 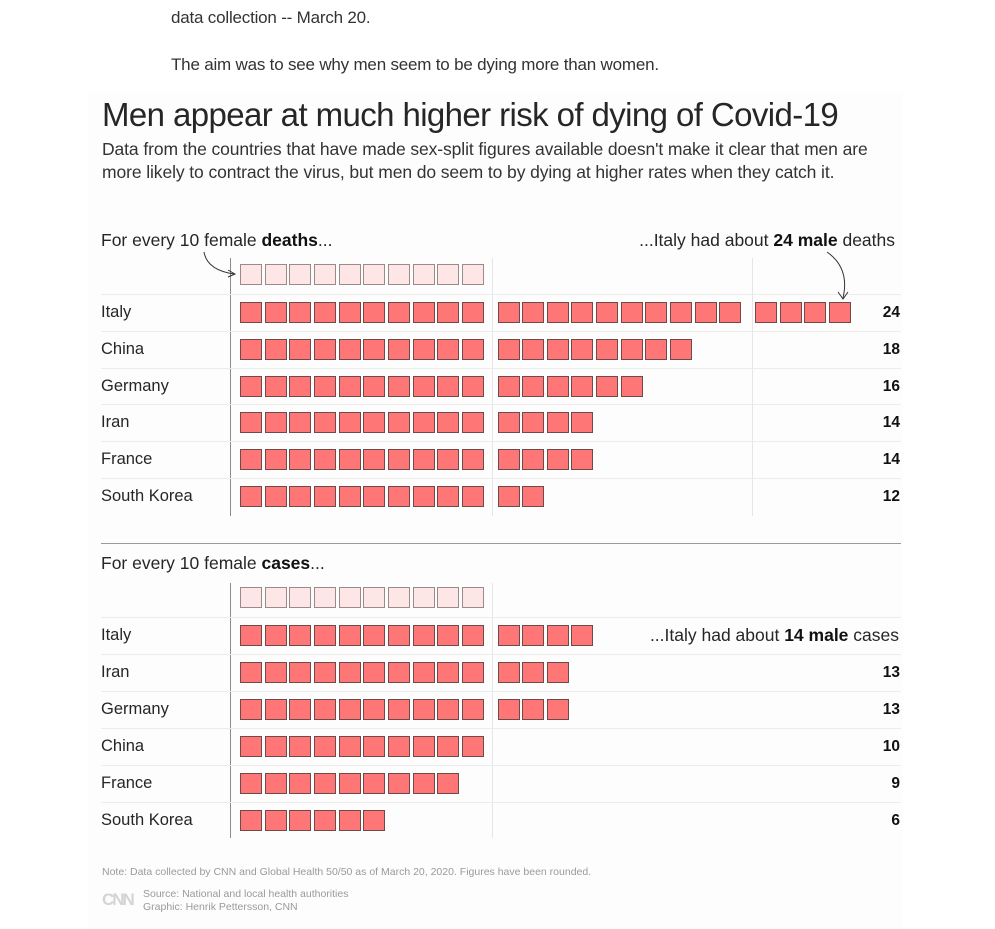 I want to click on lead-metric: deaths, so click(x=289, y=240).